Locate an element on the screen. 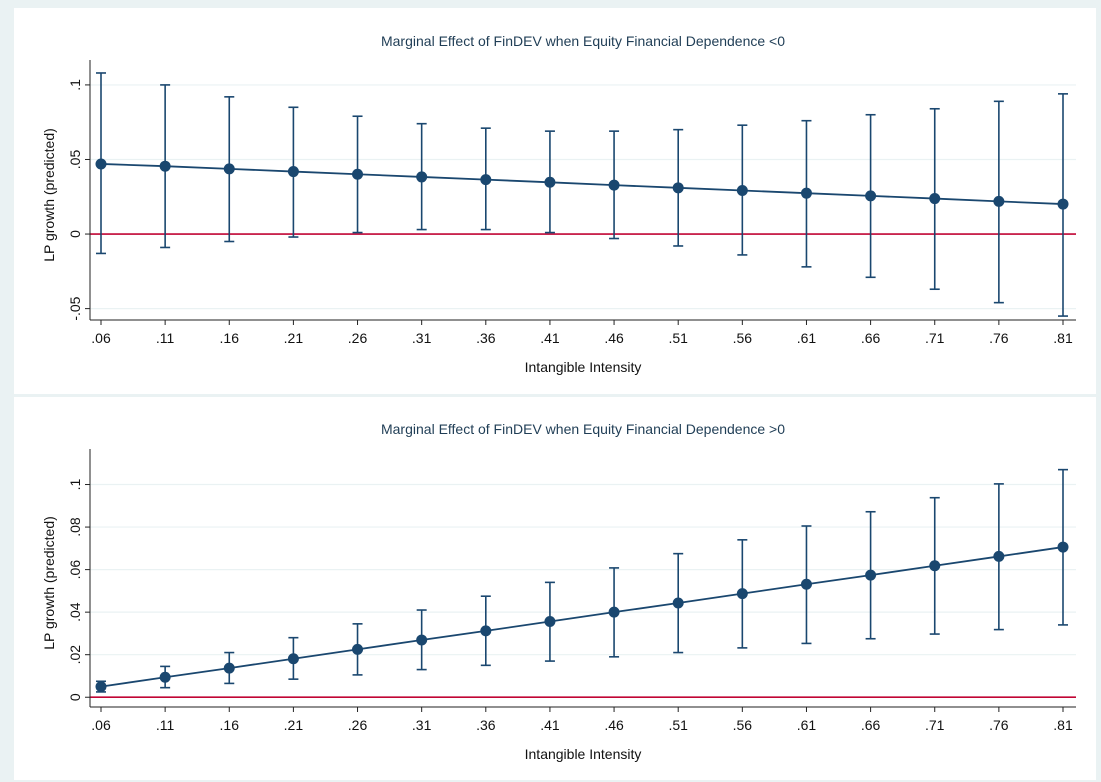 The height and width of the screenshot is (782, 1101). y-tick-label: .06 is located at coordinates (75, 570).